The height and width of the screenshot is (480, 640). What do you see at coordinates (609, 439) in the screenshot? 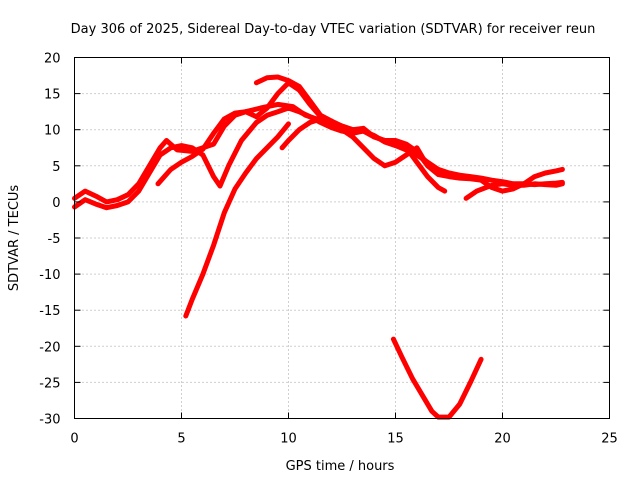
I see `x-tick-label: 25` at bounding box center [609, 439].